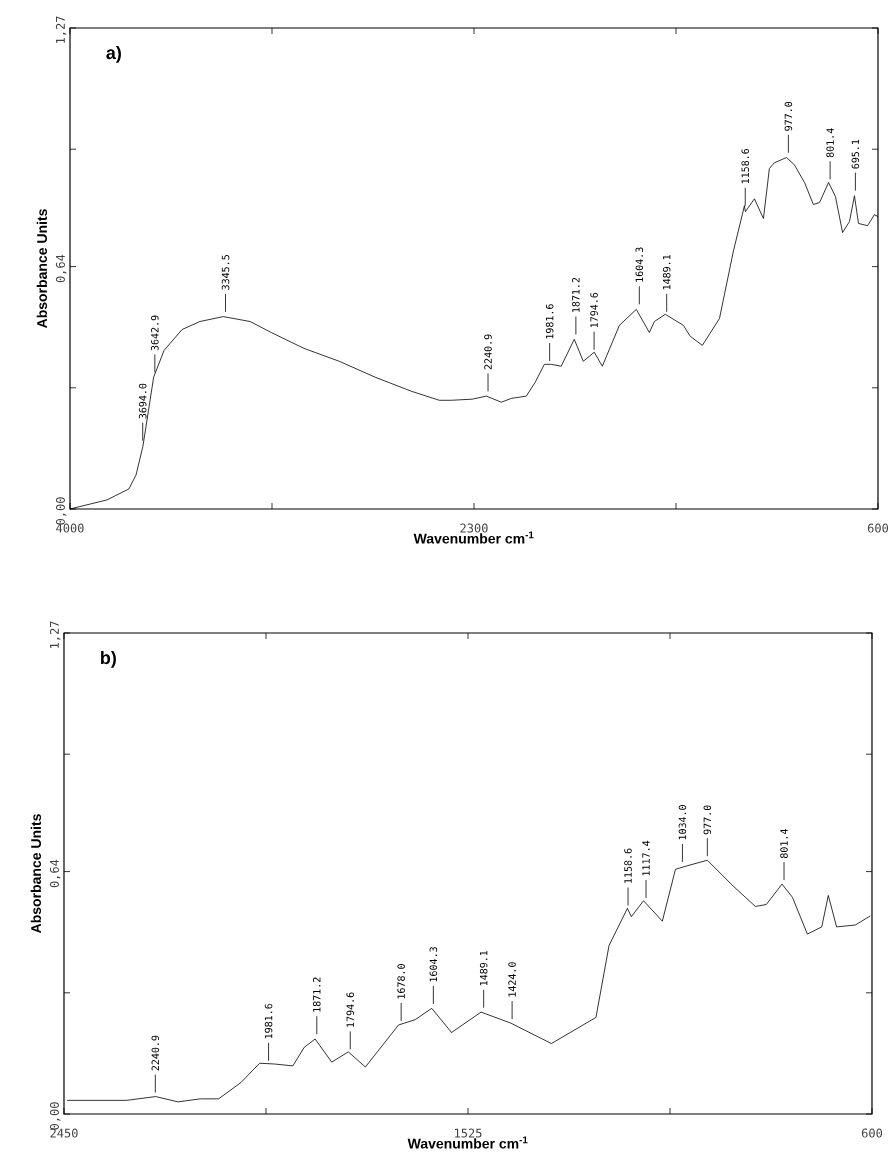  I want to click on text: b), so click(108, 659).